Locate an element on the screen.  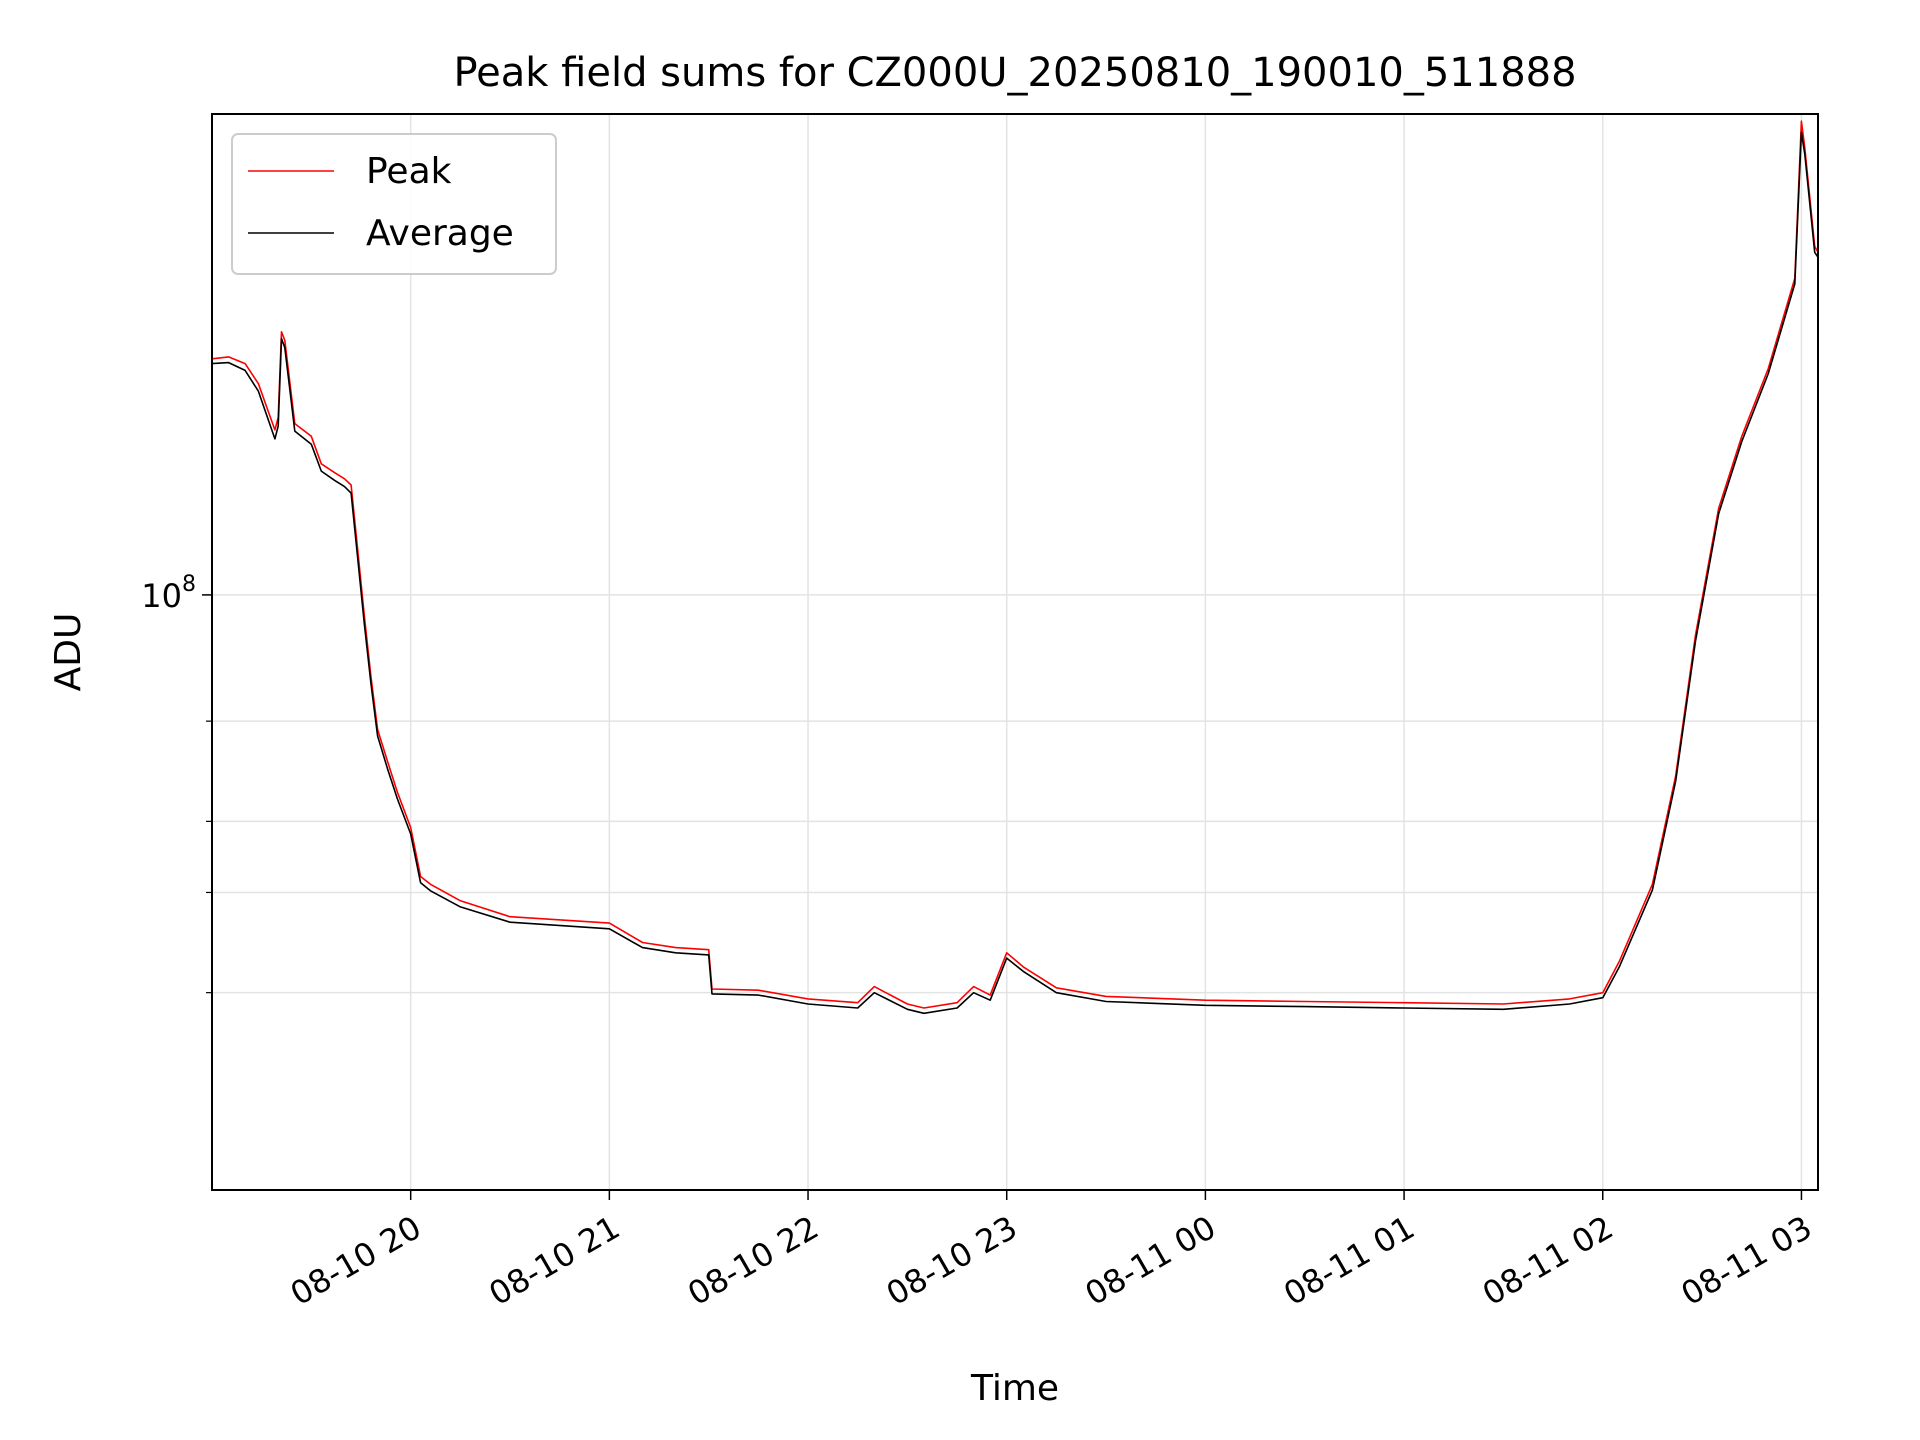
y-axis: 108 is located at coordinates (176, 783).